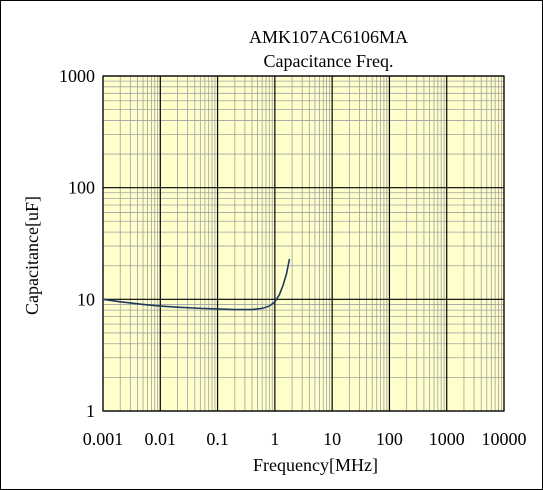 The image size is (543, 490). What do you see at coordinates (305, 439) in the screenshot?
I see `x-tick-labels: 0.001 0.01 0.1 1 10 100 1000 10000` at bounding box center [305, 439].